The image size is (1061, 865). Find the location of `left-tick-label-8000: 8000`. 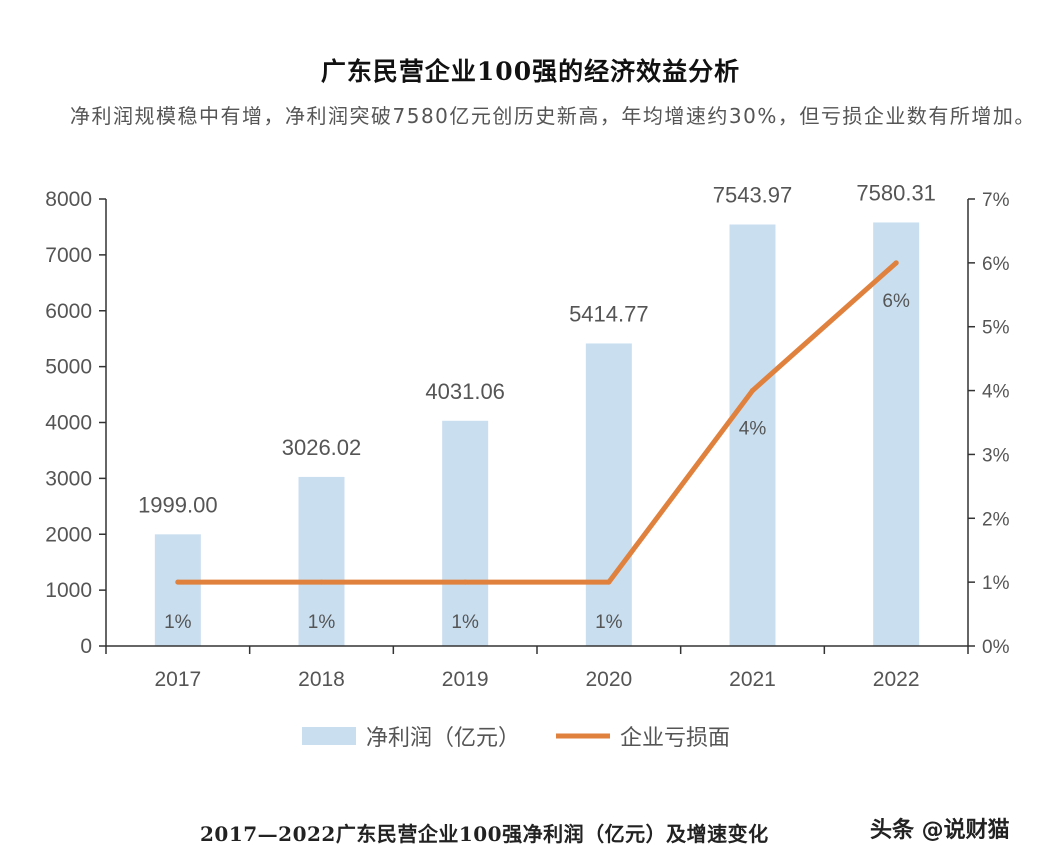

left-tick-label-8000: 8000 is located at coordinates (68, 199).